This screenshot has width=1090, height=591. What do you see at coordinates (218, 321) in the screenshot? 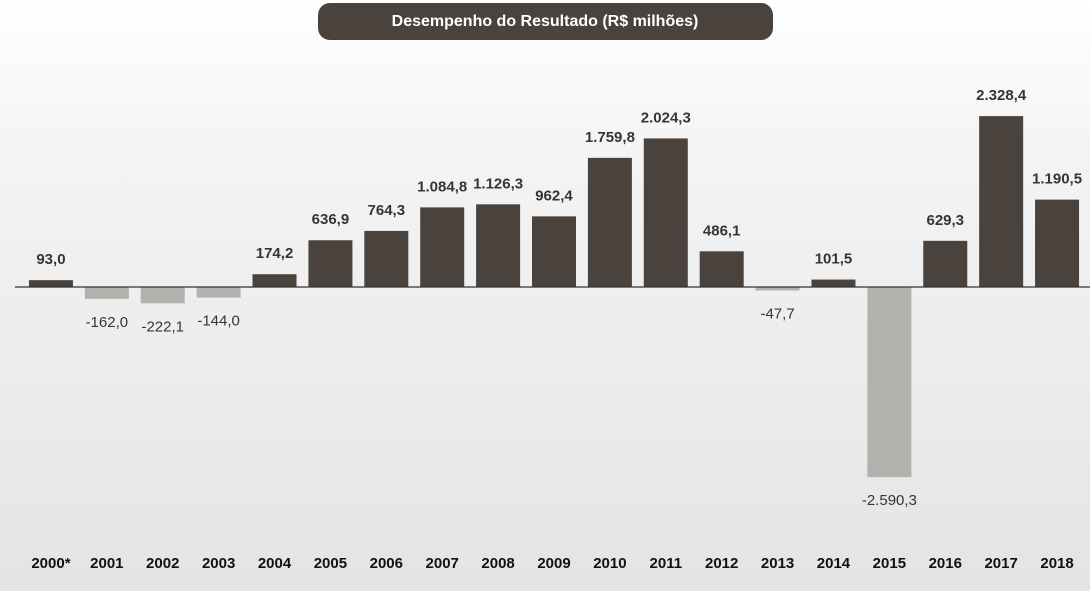
I see `value-label: -144,0` at bounding box center [218, 321].